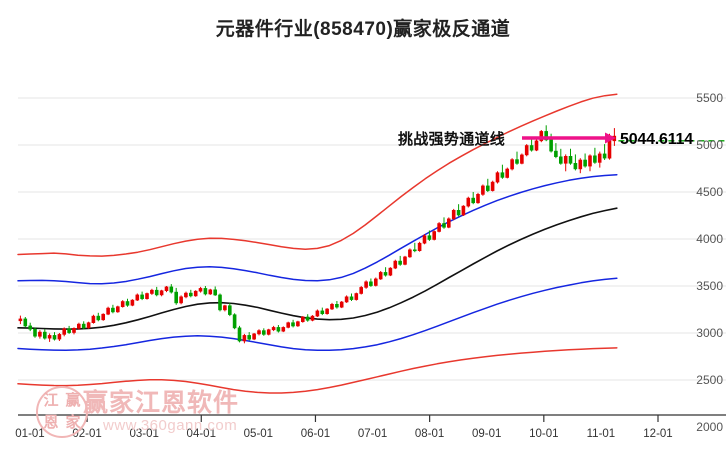  I want to click on seal-ring, so click(62, 412).